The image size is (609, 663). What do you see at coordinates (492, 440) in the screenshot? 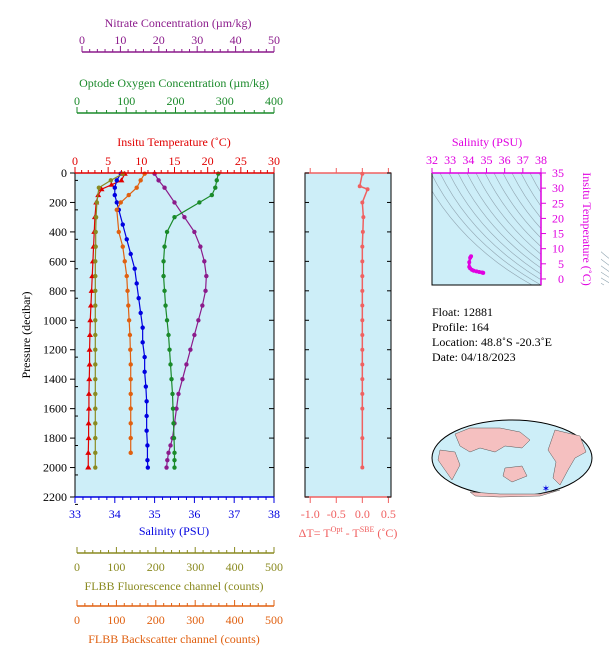
I see `map-continent-asia` at bounding box center [492, 440].